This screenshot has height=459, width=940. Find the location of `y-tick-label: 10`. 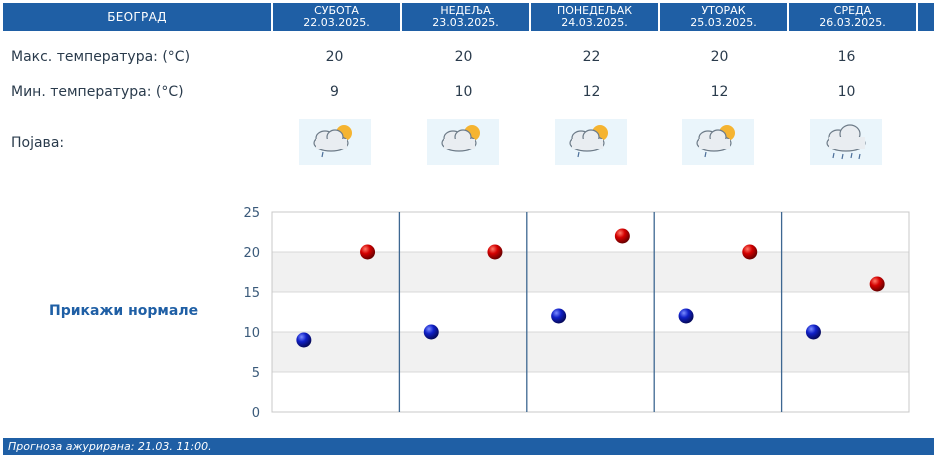

y-tick-label: 10 is located at coordinates (251, 333).